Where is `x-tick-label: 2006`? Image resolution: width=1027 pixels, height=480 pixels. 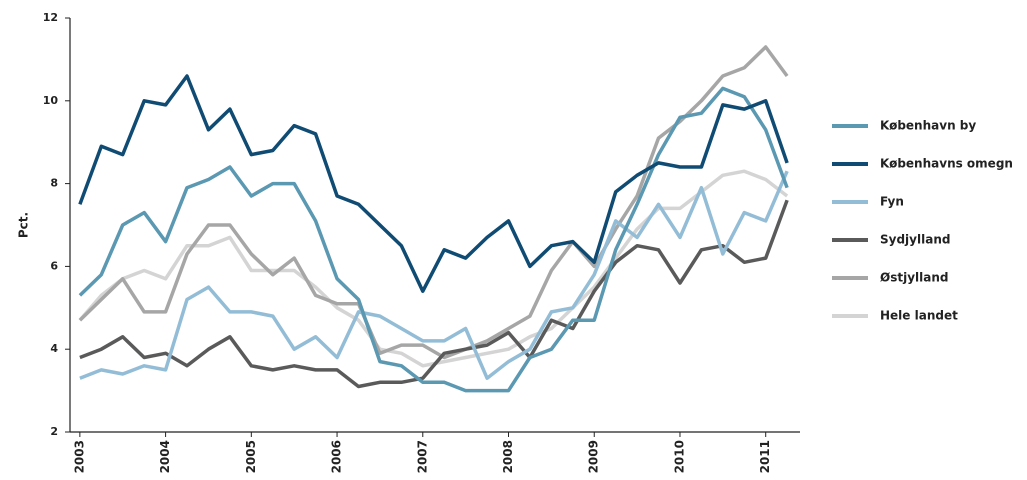
x-tick-label: 2006 is located at coordinates (337, 456).